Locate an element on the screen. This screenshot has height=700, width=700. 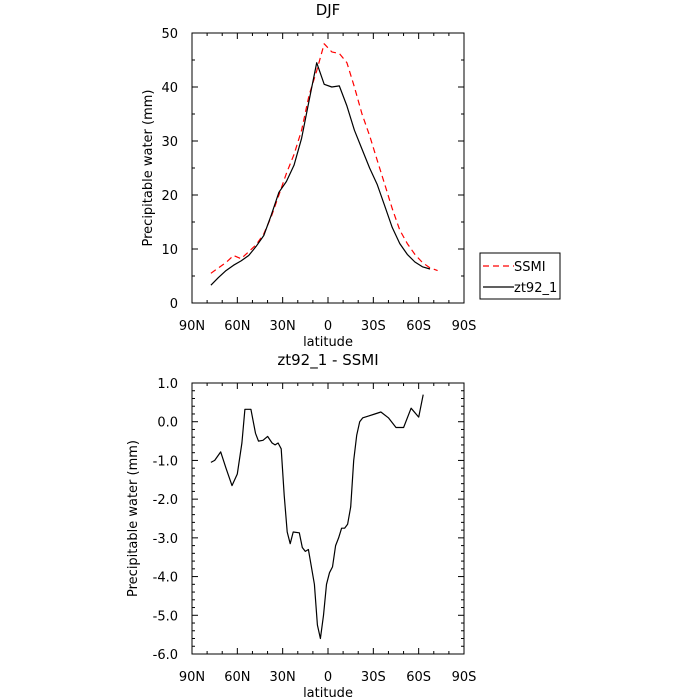
y-tick-label: 30 is located at coordinates (169, 142).